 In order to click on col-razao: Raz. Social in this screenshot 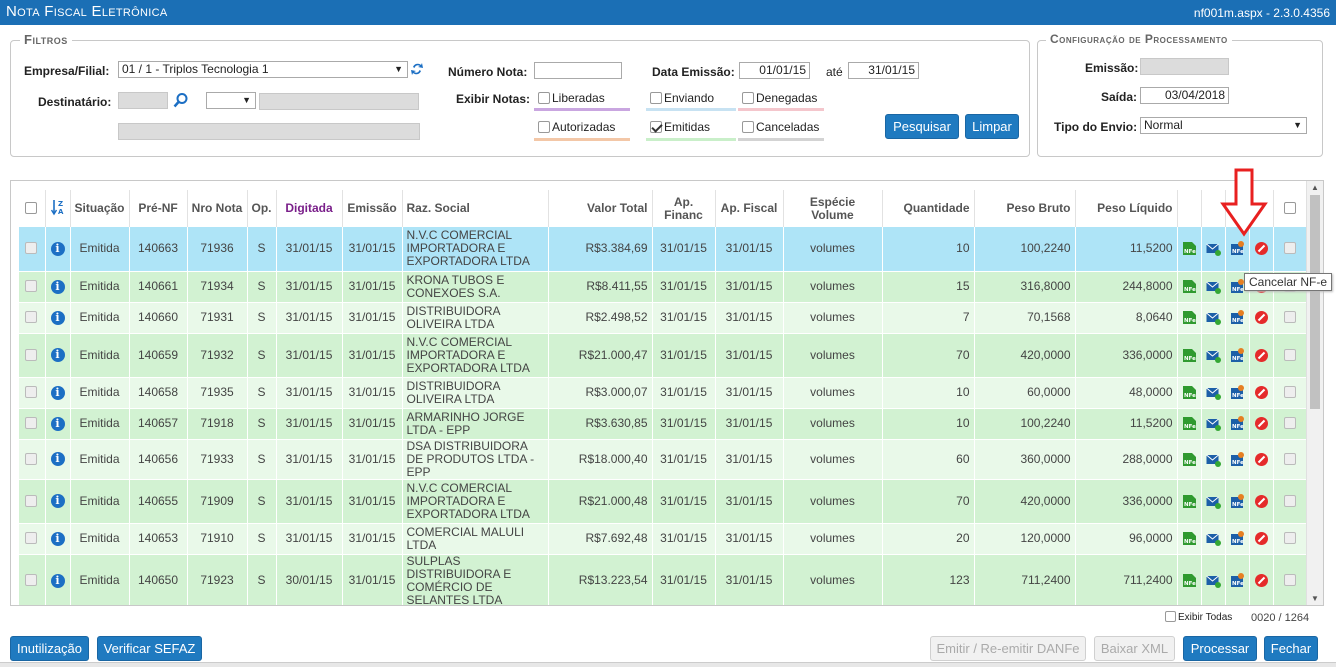, I will do `click(475, 208)`.